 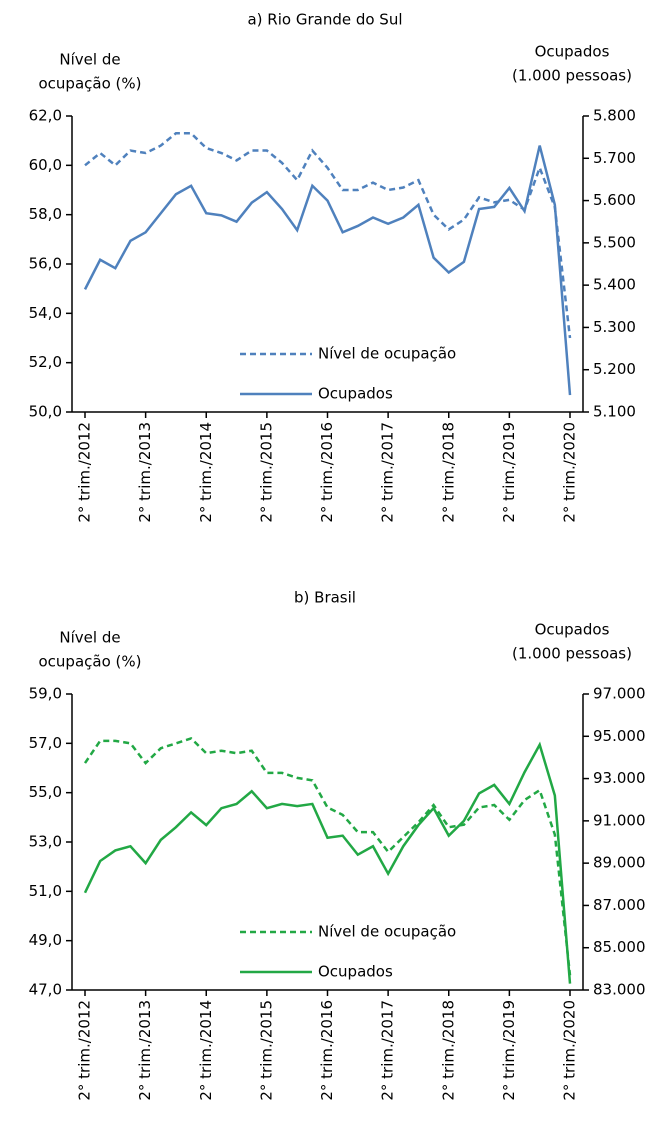 I want to click on y2-tick-label: 5.200, so click(x=614, y=369).